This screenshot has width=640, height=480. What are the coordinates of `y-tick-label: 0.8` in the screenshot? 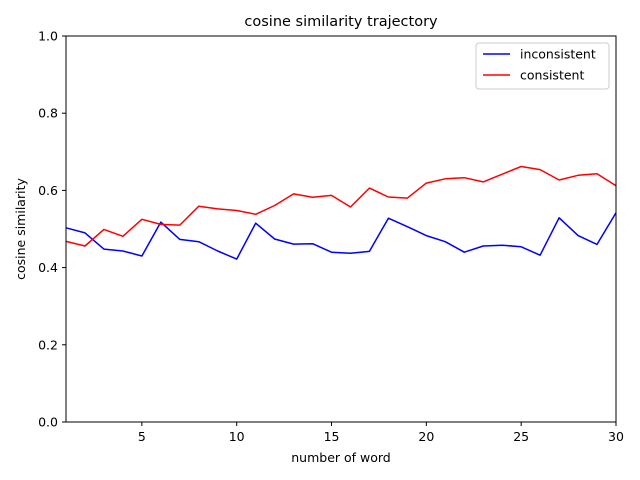 It's located at (48, 113).